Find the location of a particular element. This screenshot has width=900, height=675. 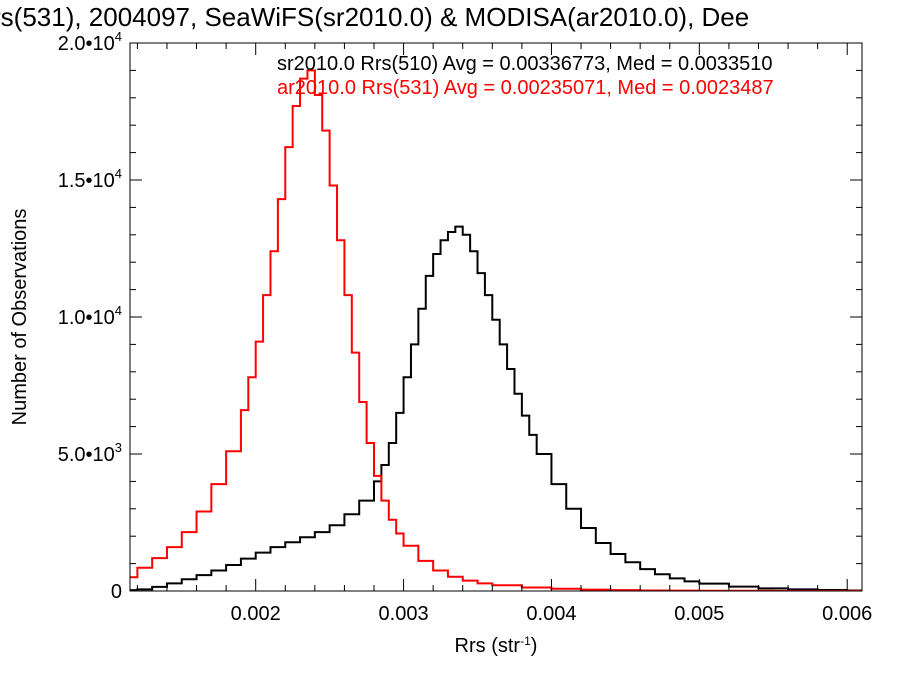

x-tick-label: 0.004 is located at coordinates (551, 614).